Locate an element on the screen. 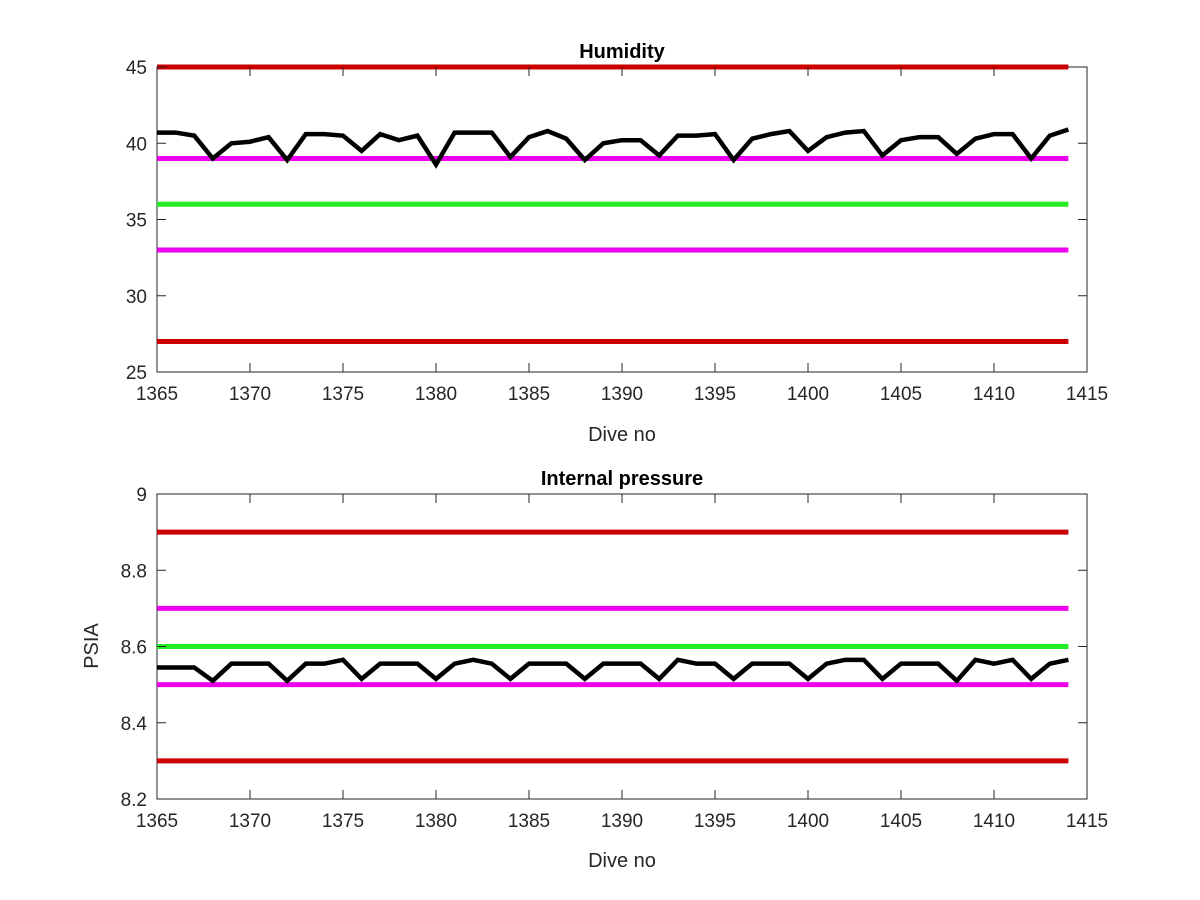 Image resolution: width=1200 pixels, height=900 pixels. humidity-xtick-label: 1415 is located at coordinates (1087, 394).